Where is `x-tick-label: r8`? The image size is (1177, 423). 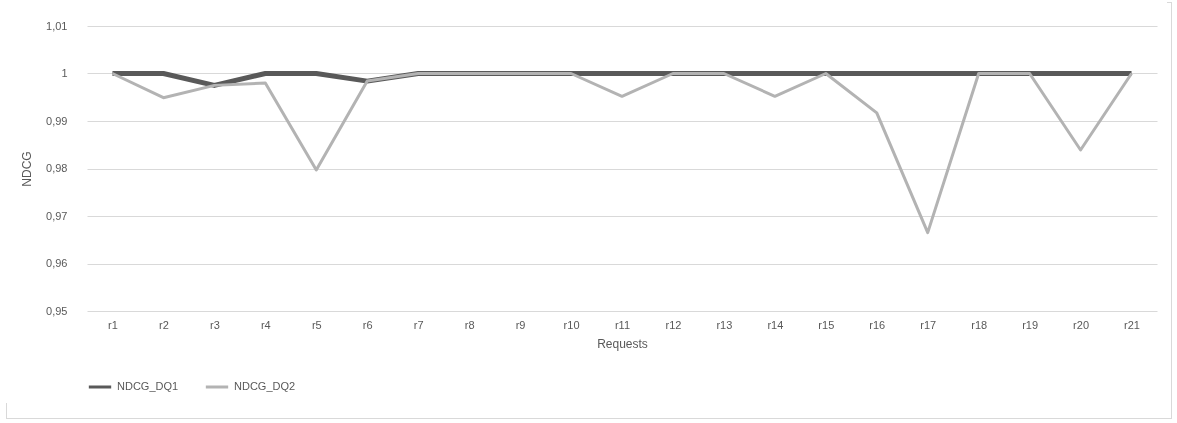
x-tick-label: r8 is located at coordinates (469, 324).